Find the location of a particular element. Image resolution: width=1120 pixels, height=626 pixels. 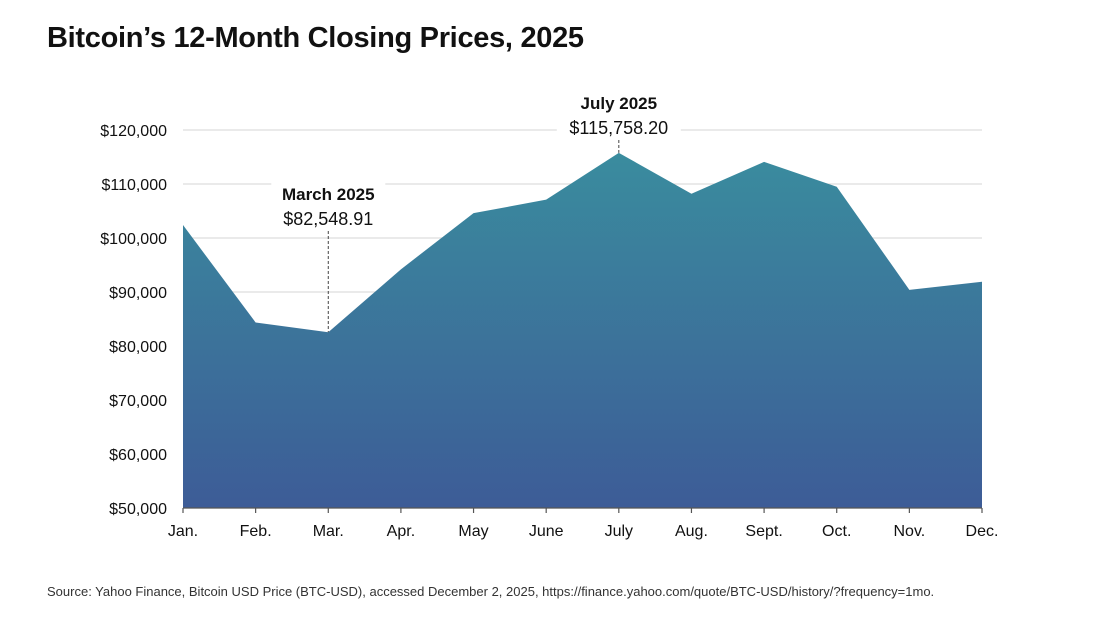

annotation-value: $115,758.20 is located at coordinates (618, 128).